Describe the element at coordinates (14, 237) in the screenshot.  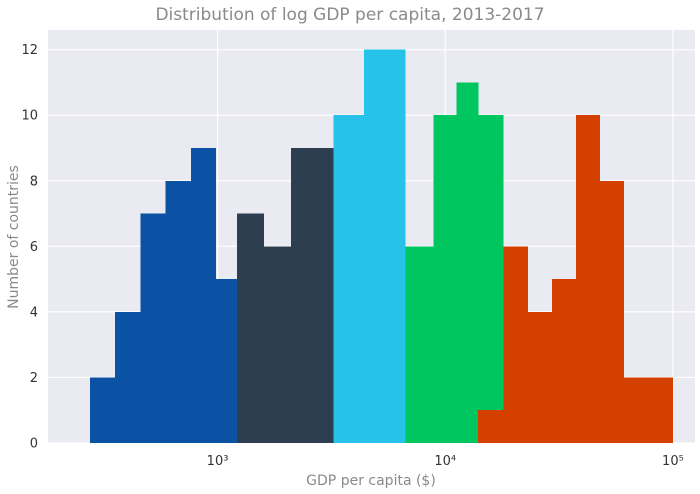
I see `y-axis-label: Number of countries` at that location.